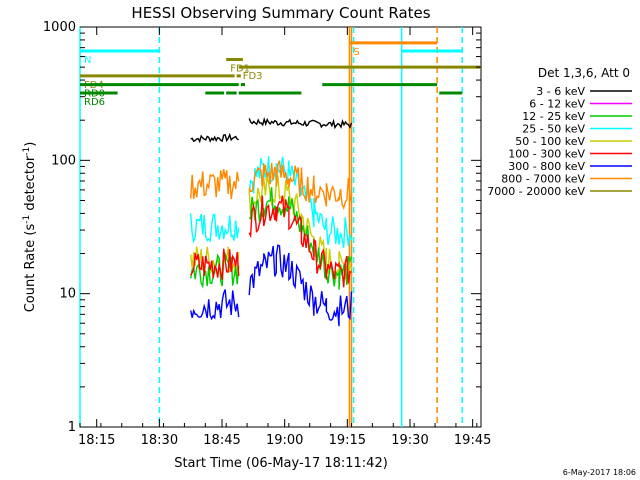 Image resolution: width=640 pixels, height=480 pixels. Describe the element at coordinates (356, 52) in the screenshot. I see `state-bar-label-1: S` at that location.